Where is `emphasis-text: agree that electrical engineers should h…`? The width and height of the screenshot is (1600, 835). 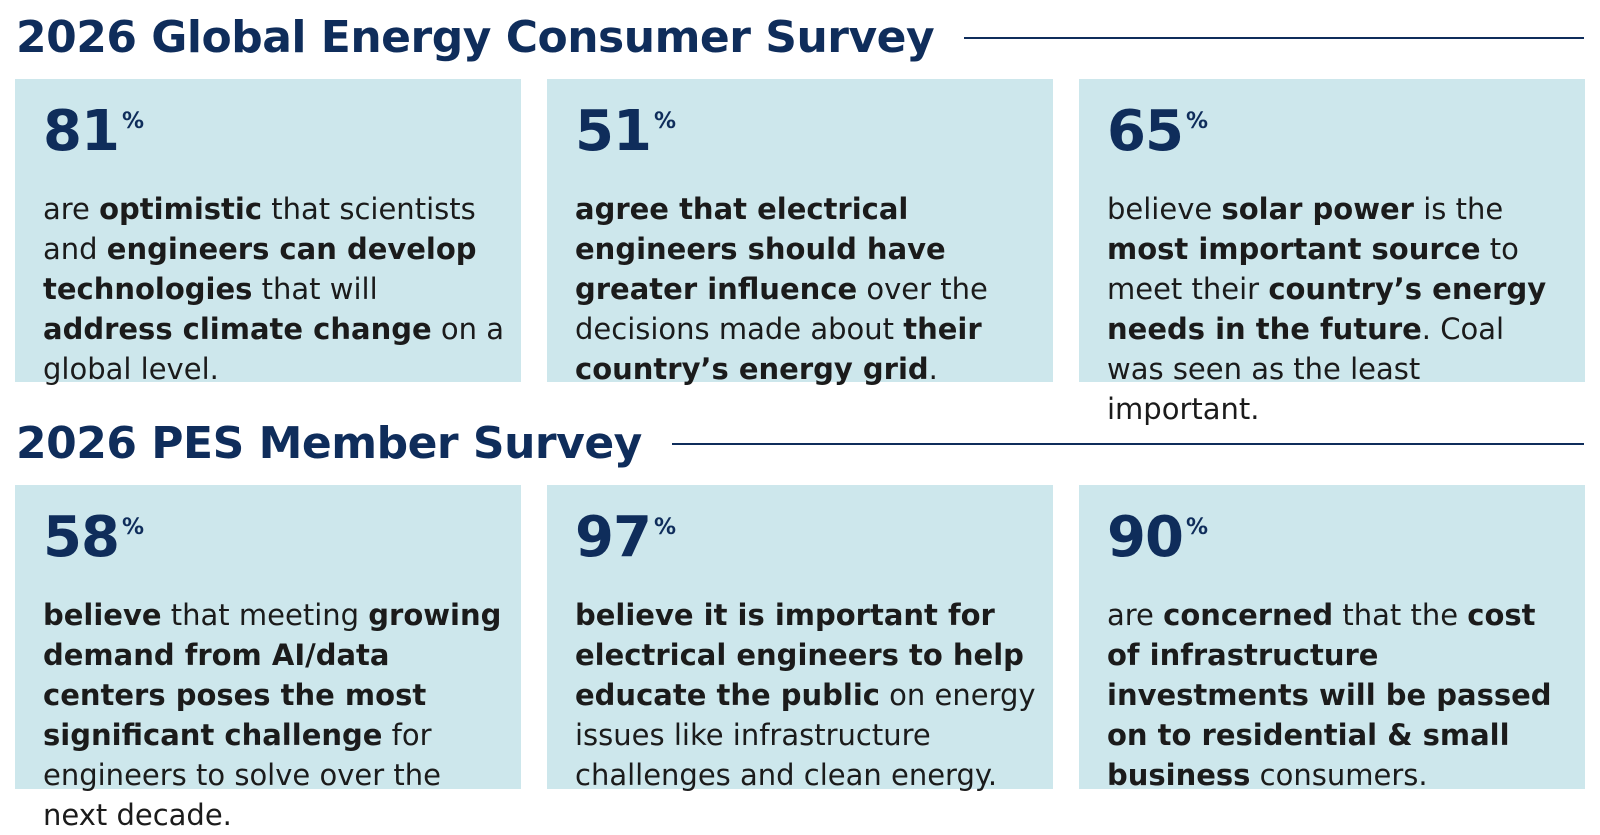 emphasis-text: agree that electrical engineers should h… is located at coordinates (760, 249).